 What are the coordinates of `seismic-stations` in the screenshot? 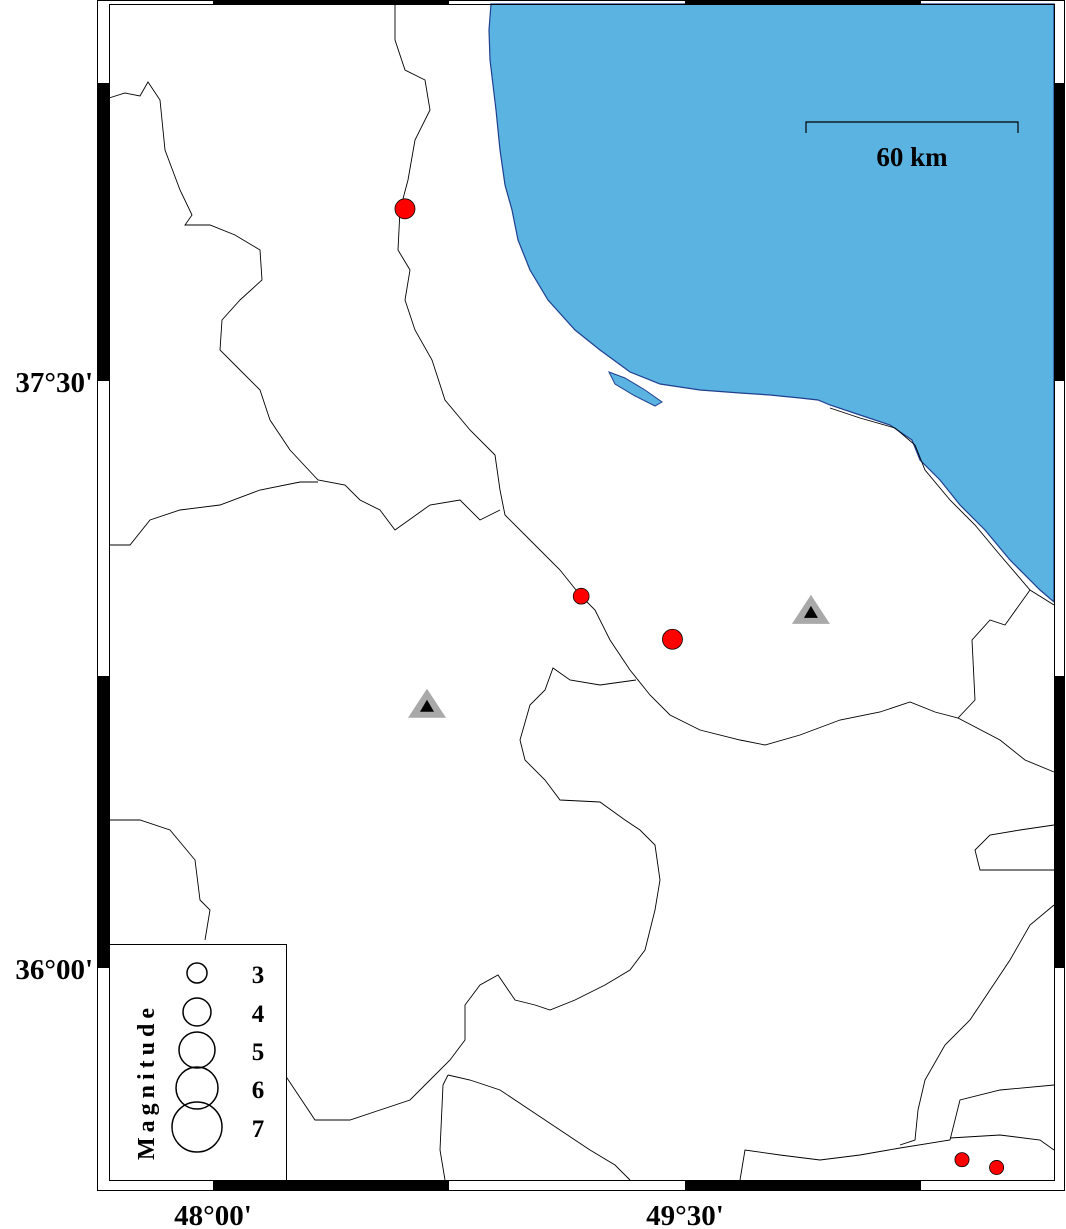 It's located at (618, 656).